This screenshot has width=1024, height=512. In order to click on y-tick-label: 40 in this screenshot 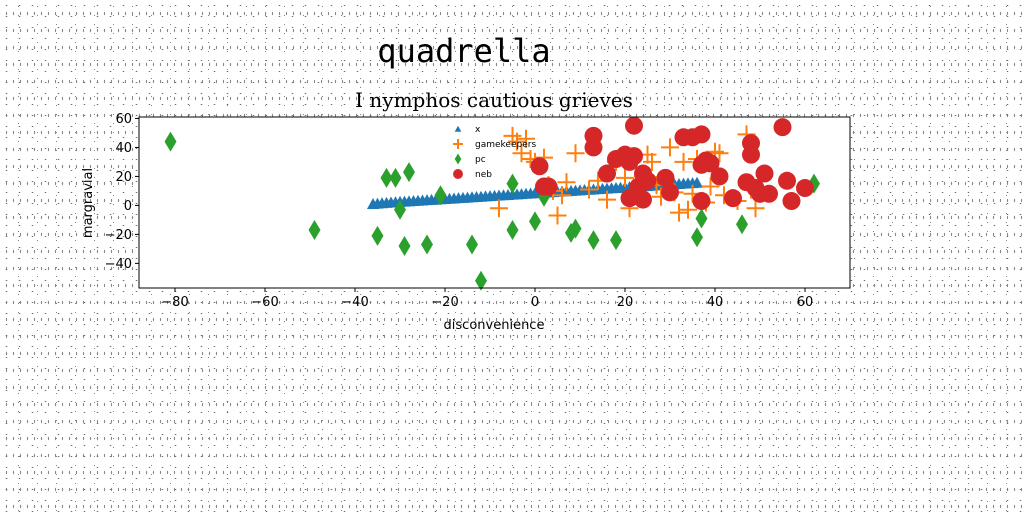, I will do `click(123, 148)`.